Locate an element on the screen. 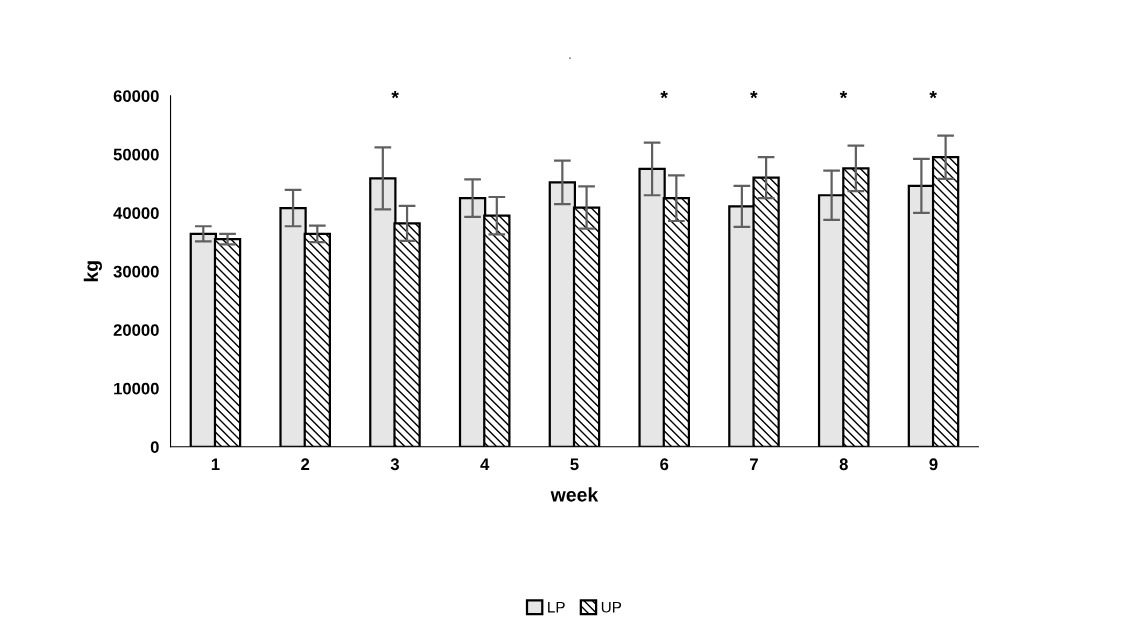 Image resolution: width=1122 pixels, height=618 pixels. x-axis-title: week is located at coordinates (574, 494).